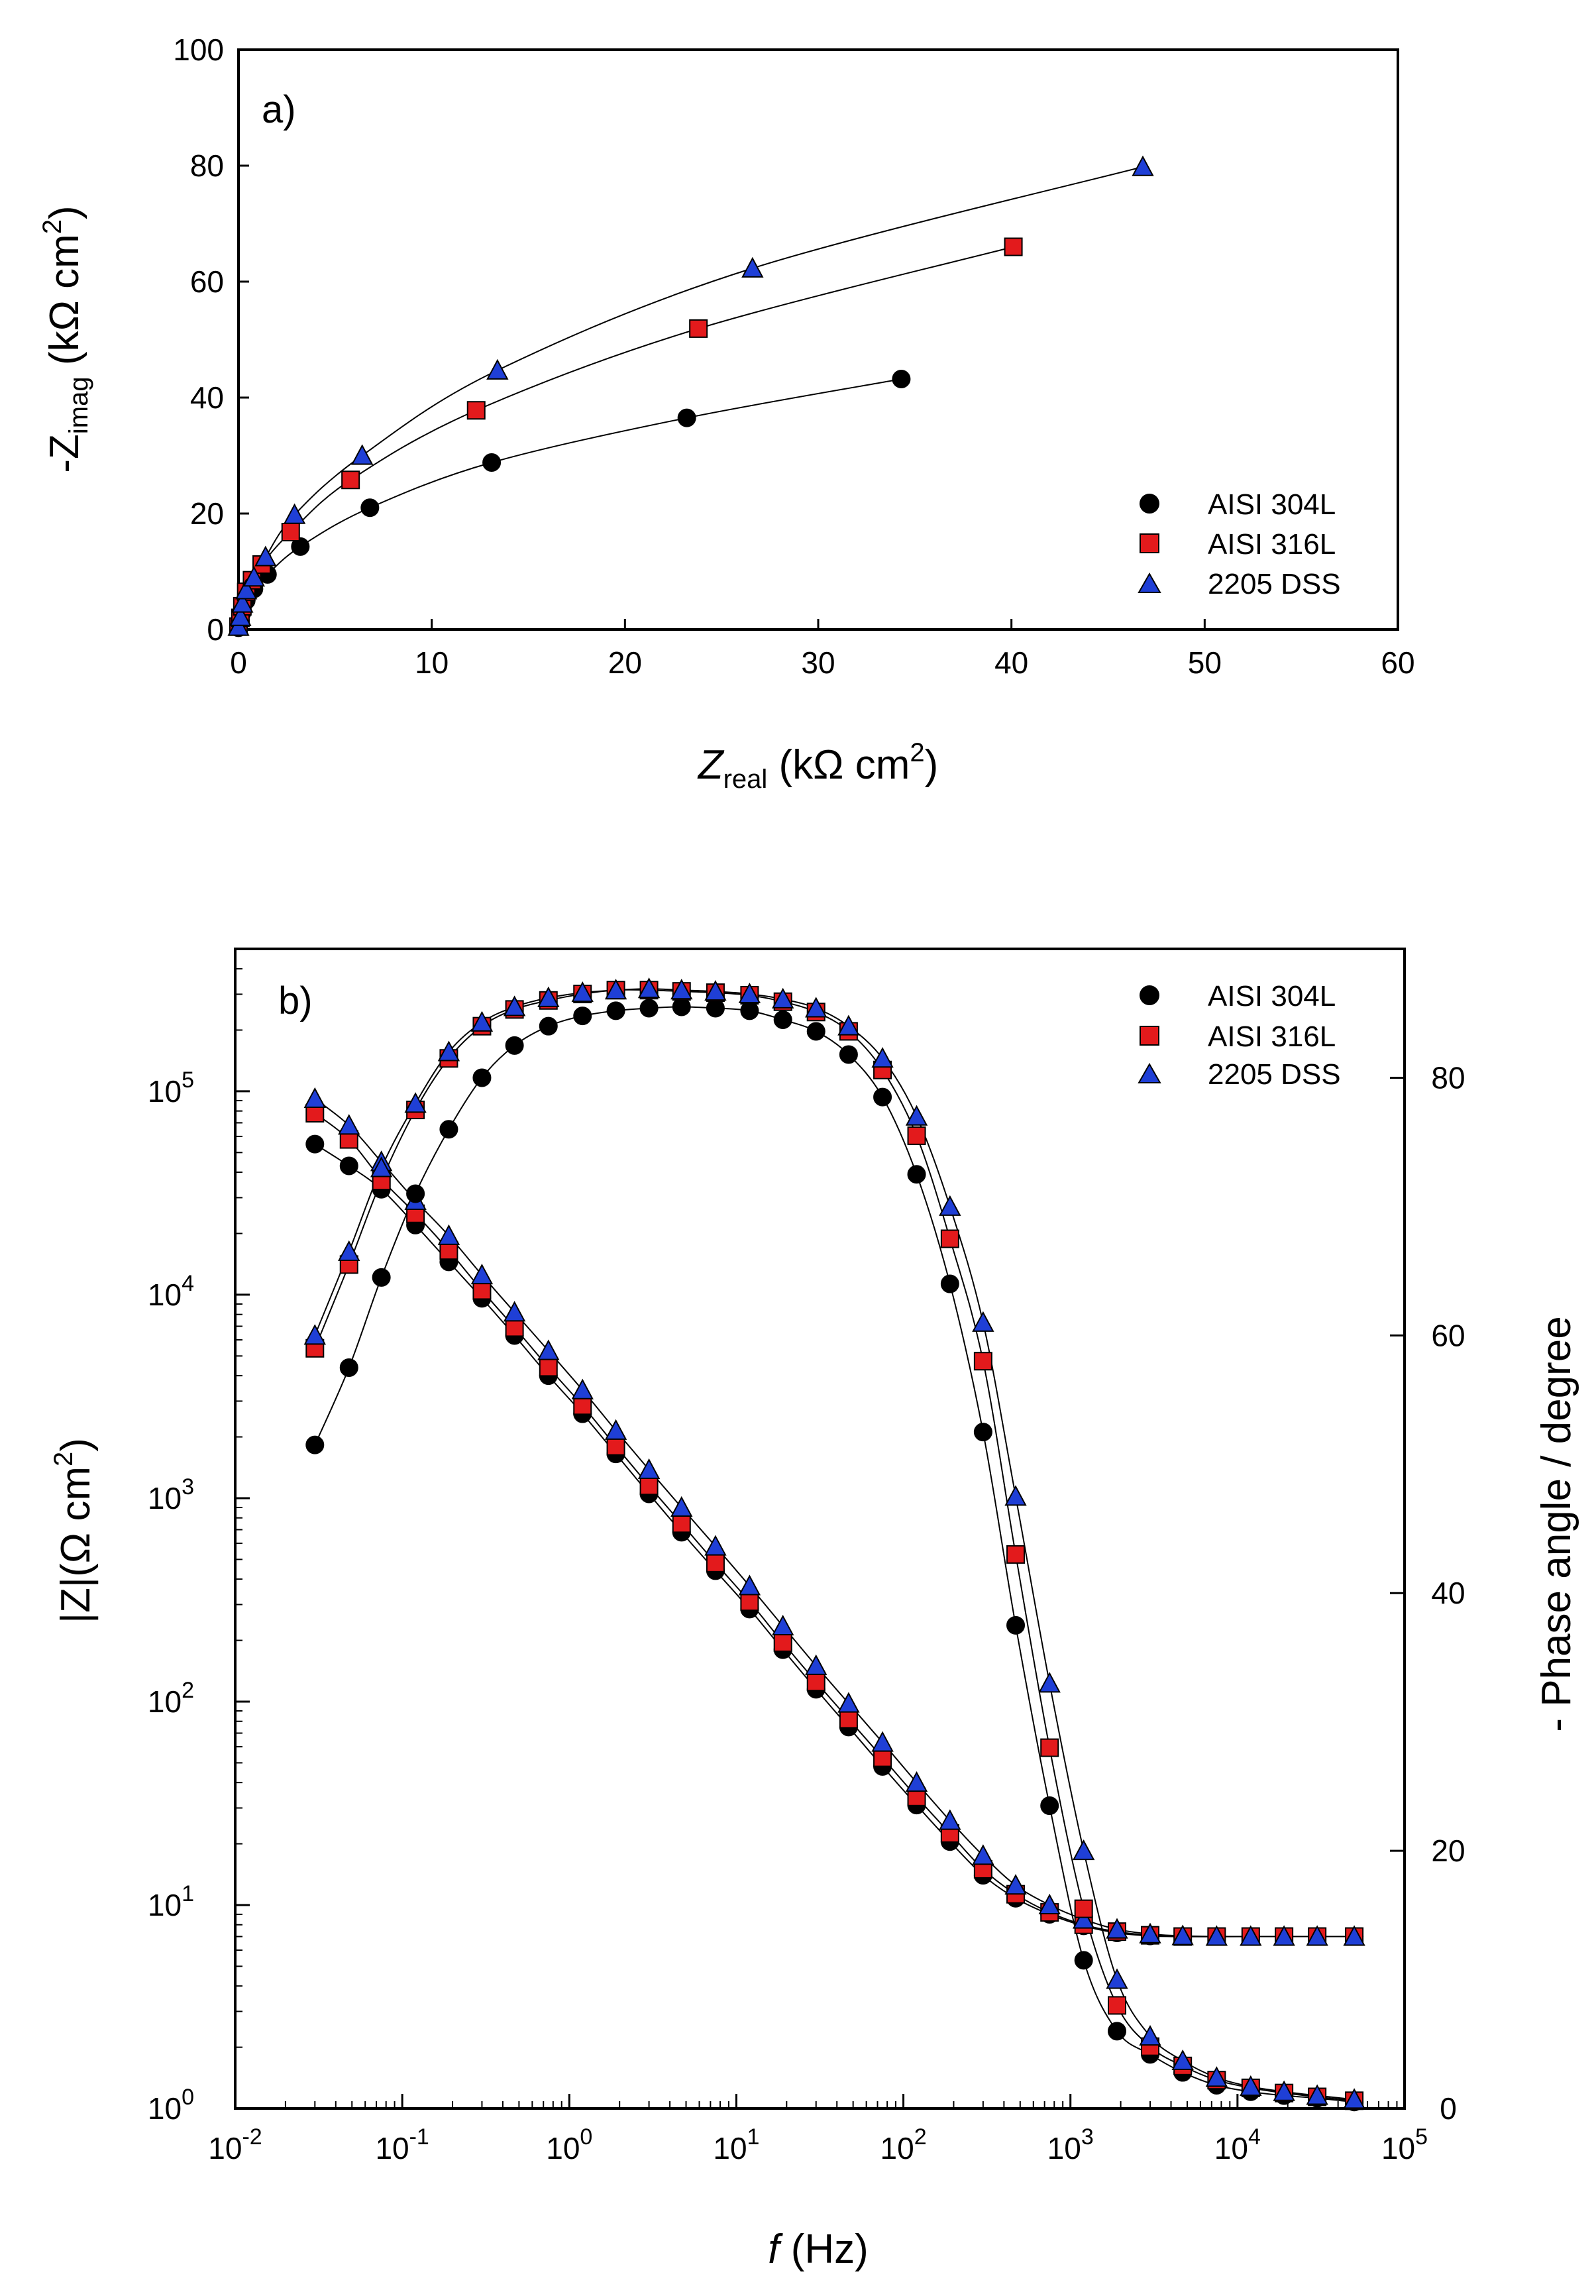 Image resolution: width=1596 pixels, height=2296 pixels. I want to click on nyquist-fit-line-aisi-304l, so click(570, 503).